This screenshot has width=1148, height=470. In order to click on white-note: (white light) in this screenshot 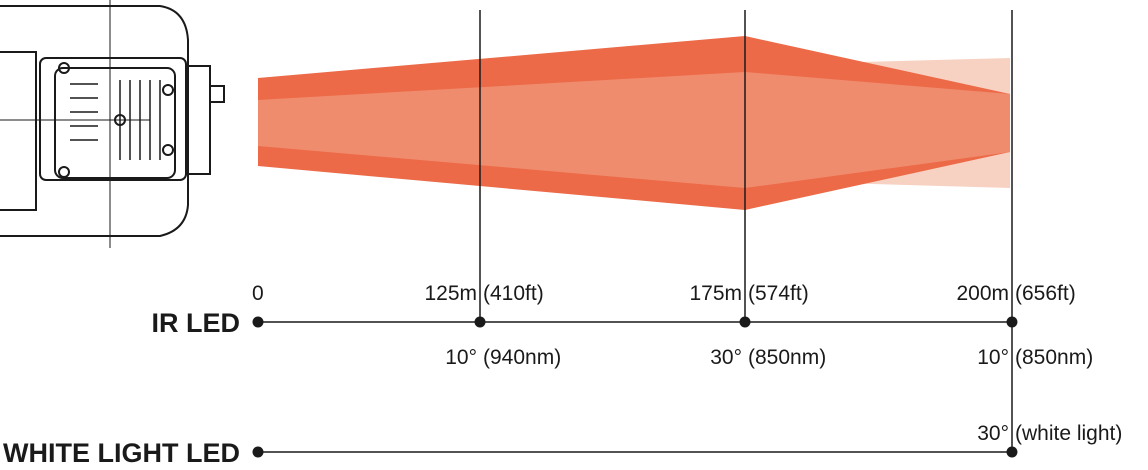, I will do `click(1068, 433)`.